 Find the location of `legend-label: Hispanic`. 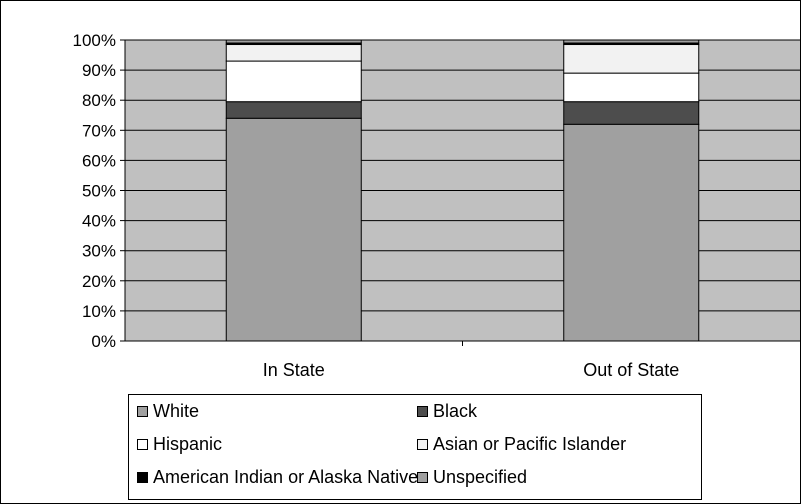

legend-label: Hispanic is located at coordinates (188, 444).